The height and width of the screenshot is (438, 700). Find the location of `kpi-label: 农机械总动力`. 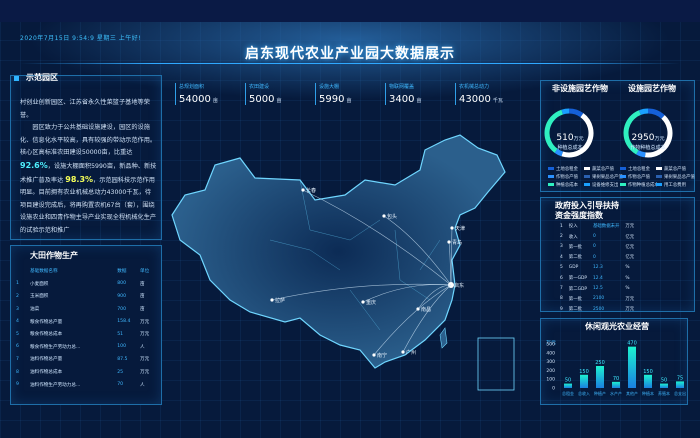

kpi-label: 农机械总动力 is located at coordinates (474, 87).